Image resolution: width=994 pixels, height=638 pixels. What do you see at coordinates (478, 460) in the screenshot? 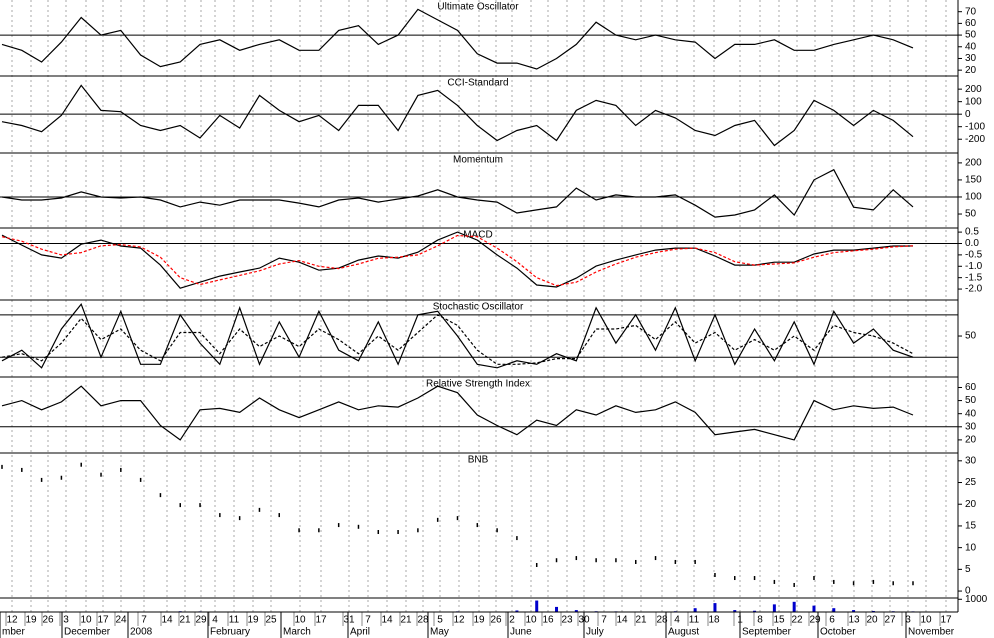
I see `panel-title: BNB` at bounding box center [478, 460].